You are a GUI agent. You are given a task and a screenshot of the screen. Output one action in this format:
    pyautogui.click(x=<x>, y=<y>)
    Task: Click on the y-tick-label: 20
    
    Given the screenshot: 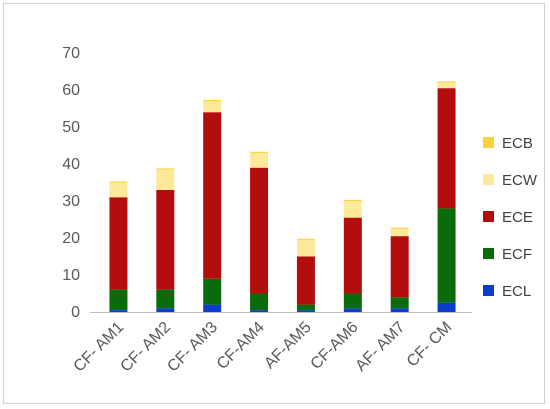 What is the action you would take?
    pyautogui.click(x=71, y=238)
    